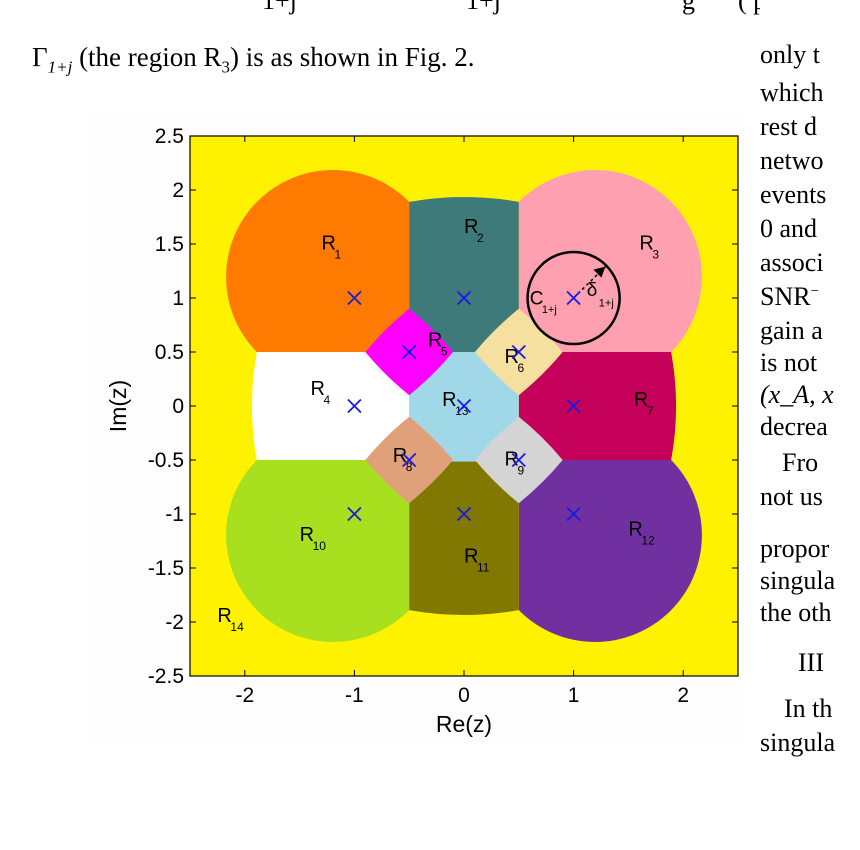 The image size is (860, 850). Describe the element at coordinates (178, 190) in the screenshot. I see `y-tick-label: 2` at that location.